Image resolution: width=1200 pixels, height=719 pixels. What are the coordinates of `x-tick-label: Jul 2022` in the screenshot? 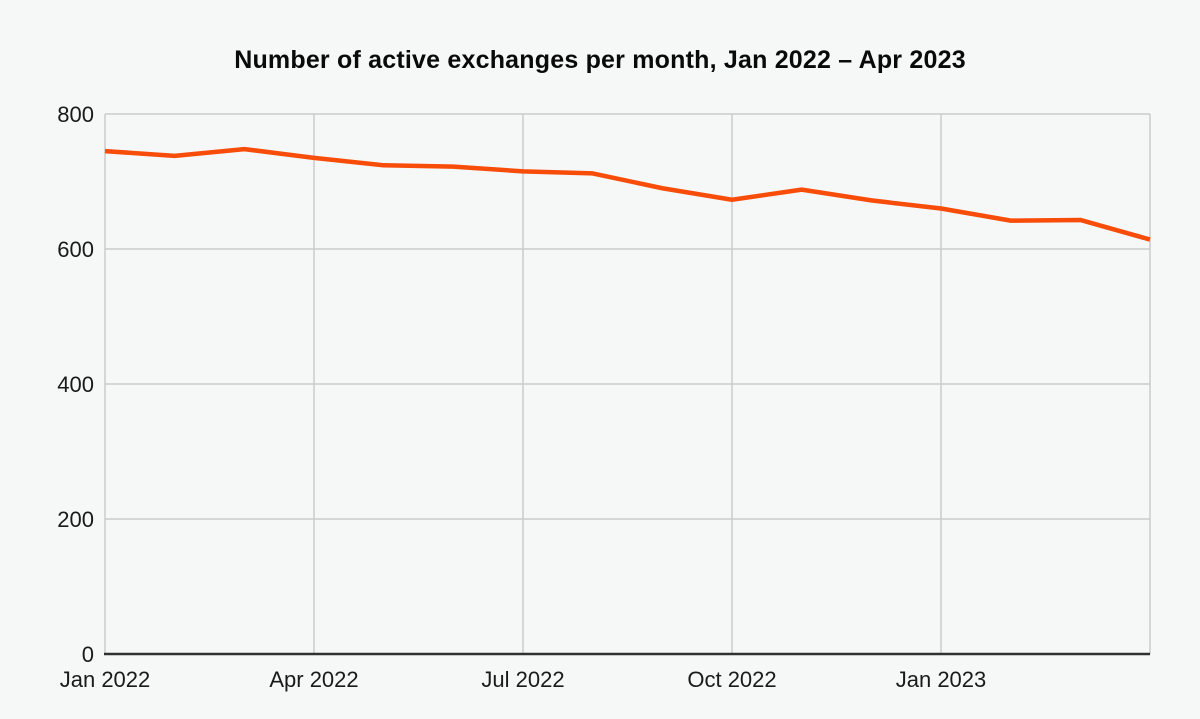 It's located at (522, 679).